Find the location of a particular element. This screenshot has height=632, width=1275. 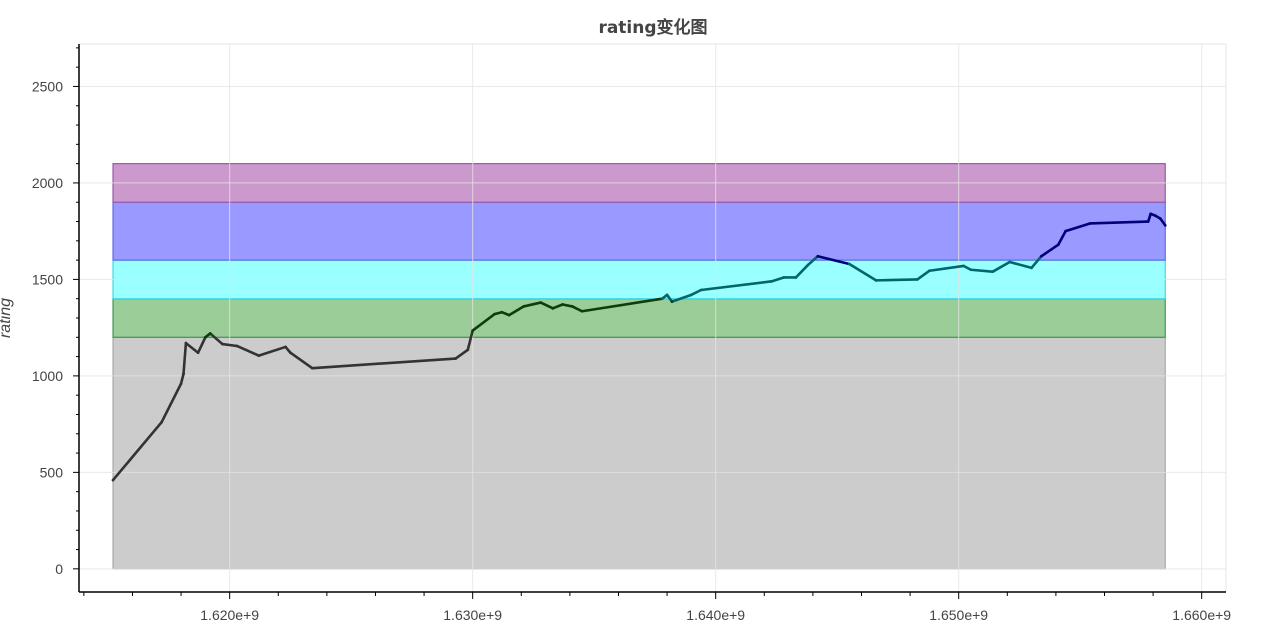

y-tick-label: 2000 is located at coordinates (47, 183).